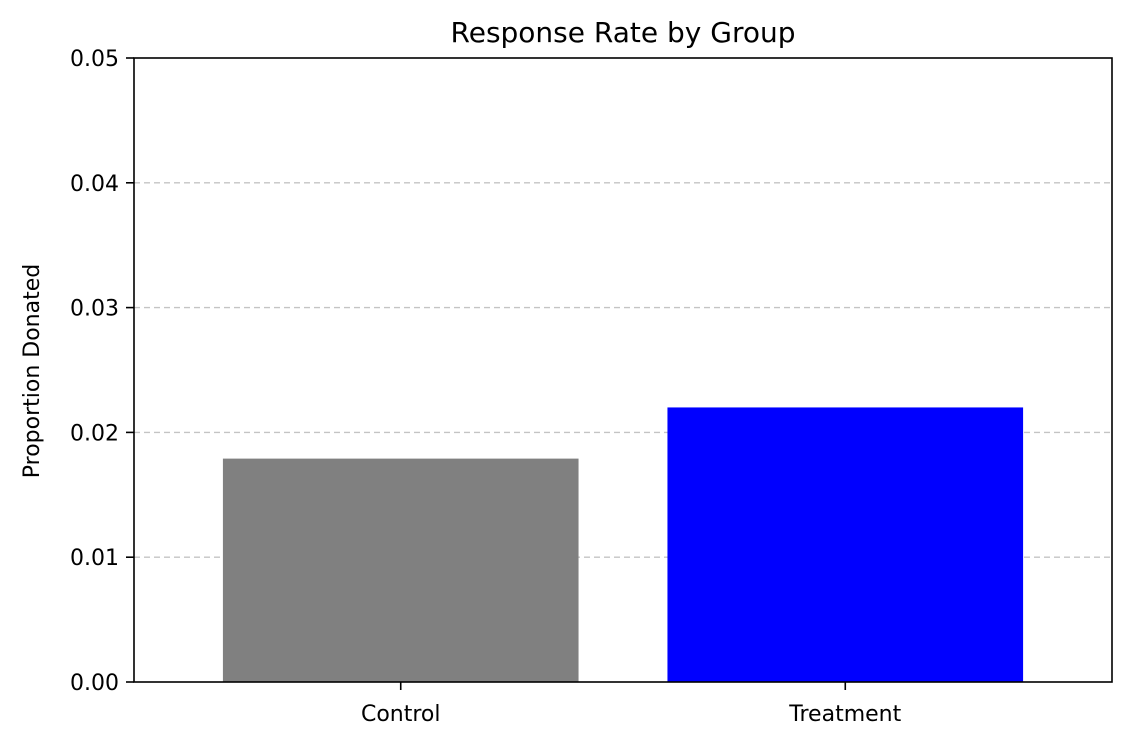 This screenshot has height=750, width=1130. What do you see at coordinates (400, 570) in the screenshot?
I see `bar-control` at bounding box center [400, 570].